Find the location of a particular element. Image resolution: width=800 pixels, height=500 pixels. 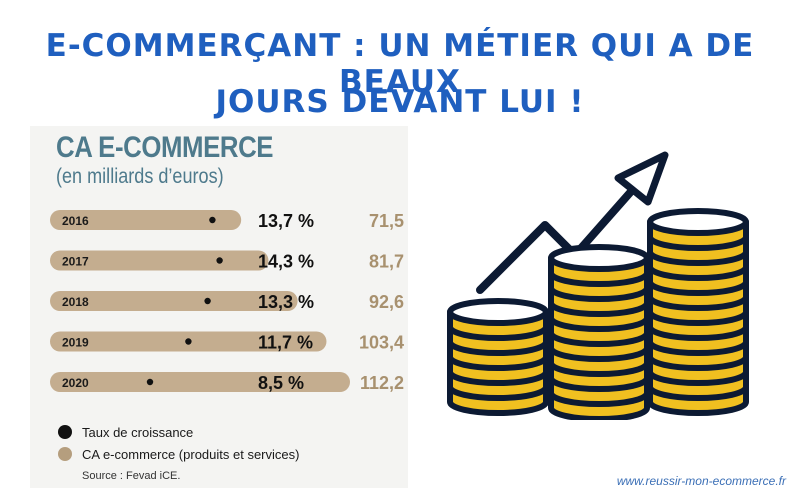

year-label-2020: 2020 is located at coordinates (75, 383).